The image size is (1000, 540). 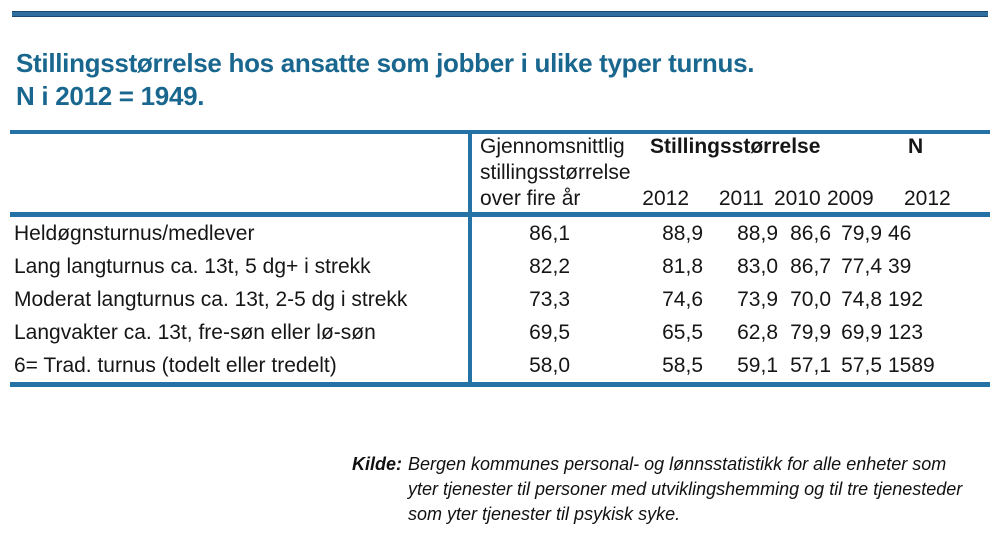 What do you see at coordinates (810, 266) in the screenshot?
I see `year-2010-cell: 86,7` at bounding box center [810, 266].